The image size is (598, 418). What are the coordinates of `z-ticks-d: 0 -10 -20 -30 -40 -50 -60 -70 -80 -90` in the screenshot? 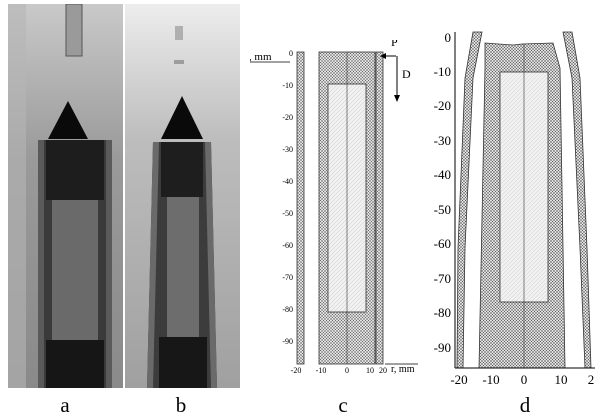 It's located at (442, 192).